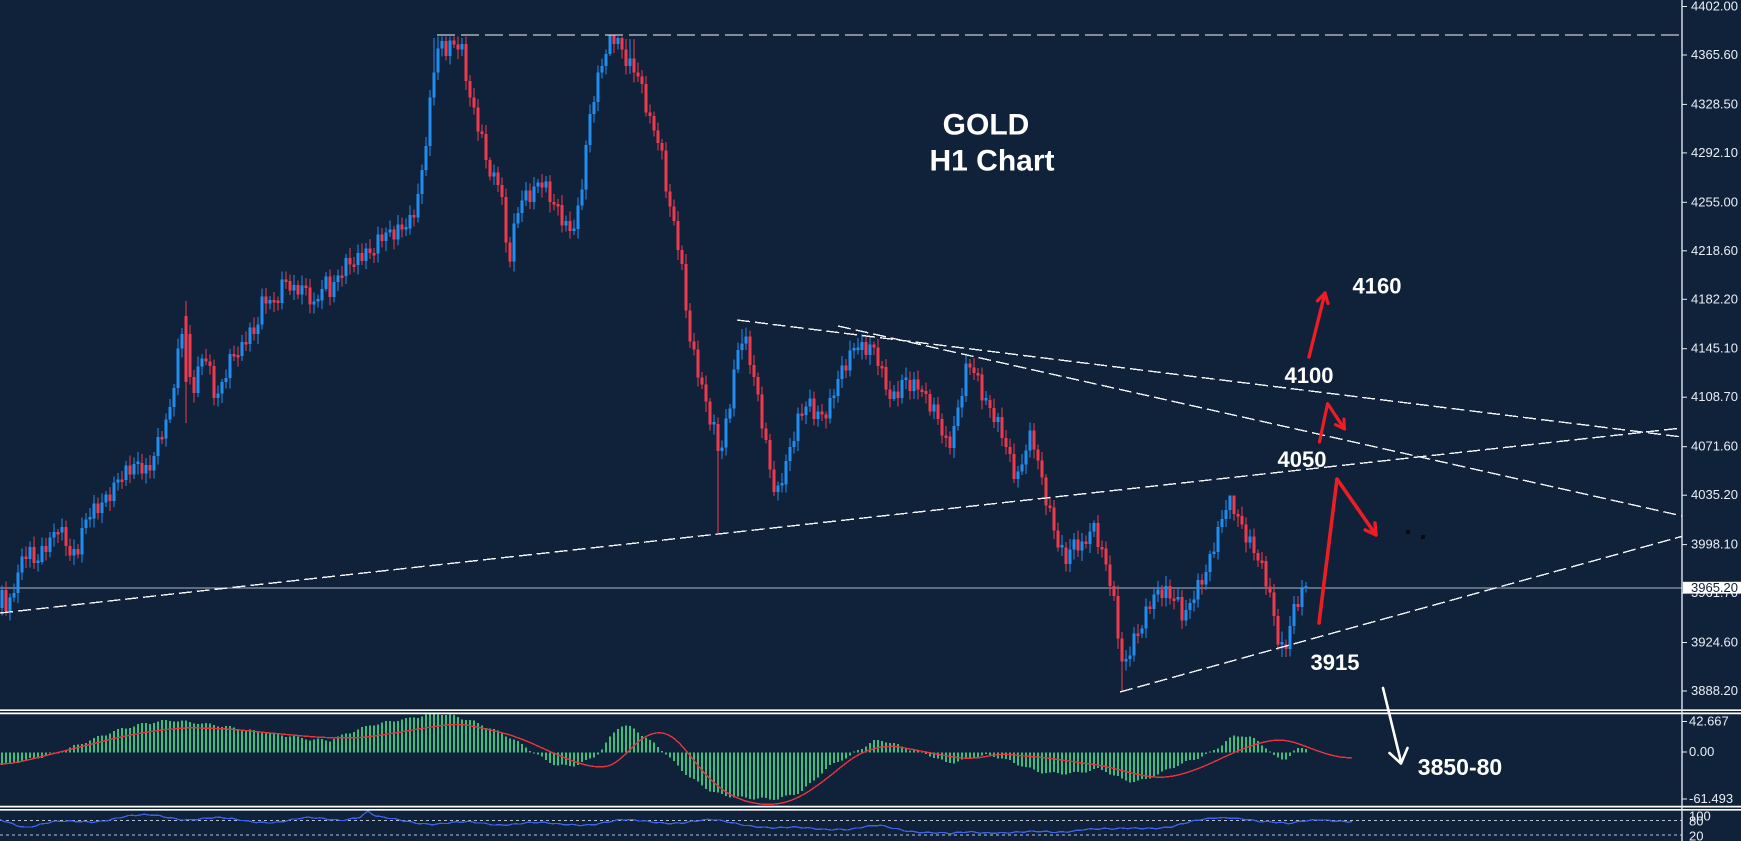  I want to click on svg-text: 42.667, so click(1709, 721).